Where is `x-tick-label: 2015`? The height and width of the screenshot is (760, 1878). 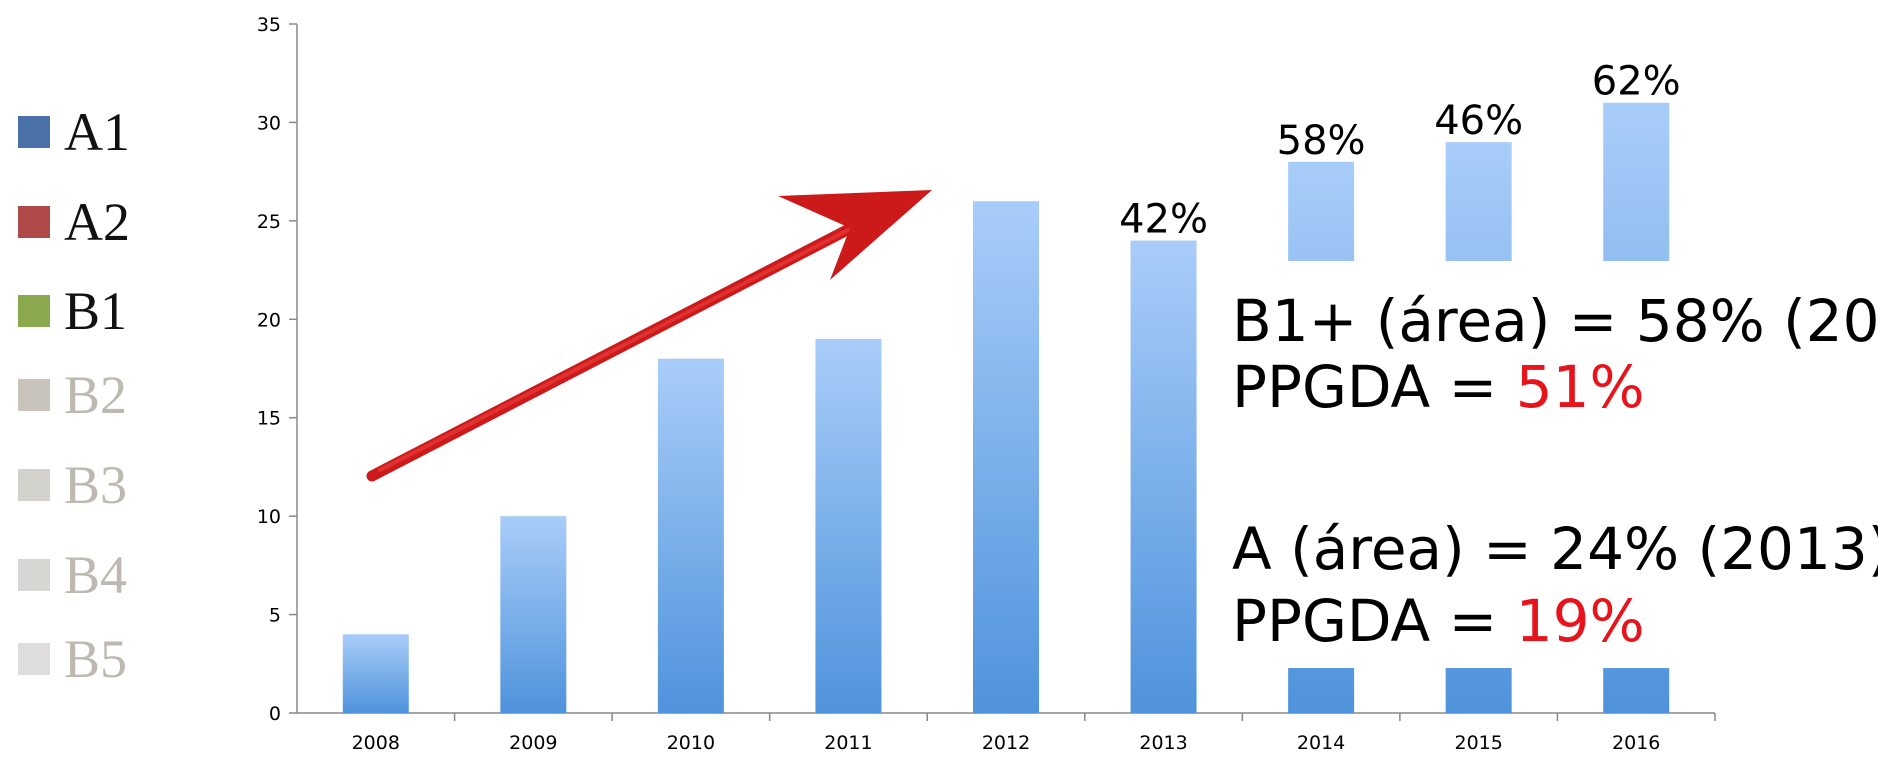
x-tick-label: 2015 is located at coordinates (1478, 743).